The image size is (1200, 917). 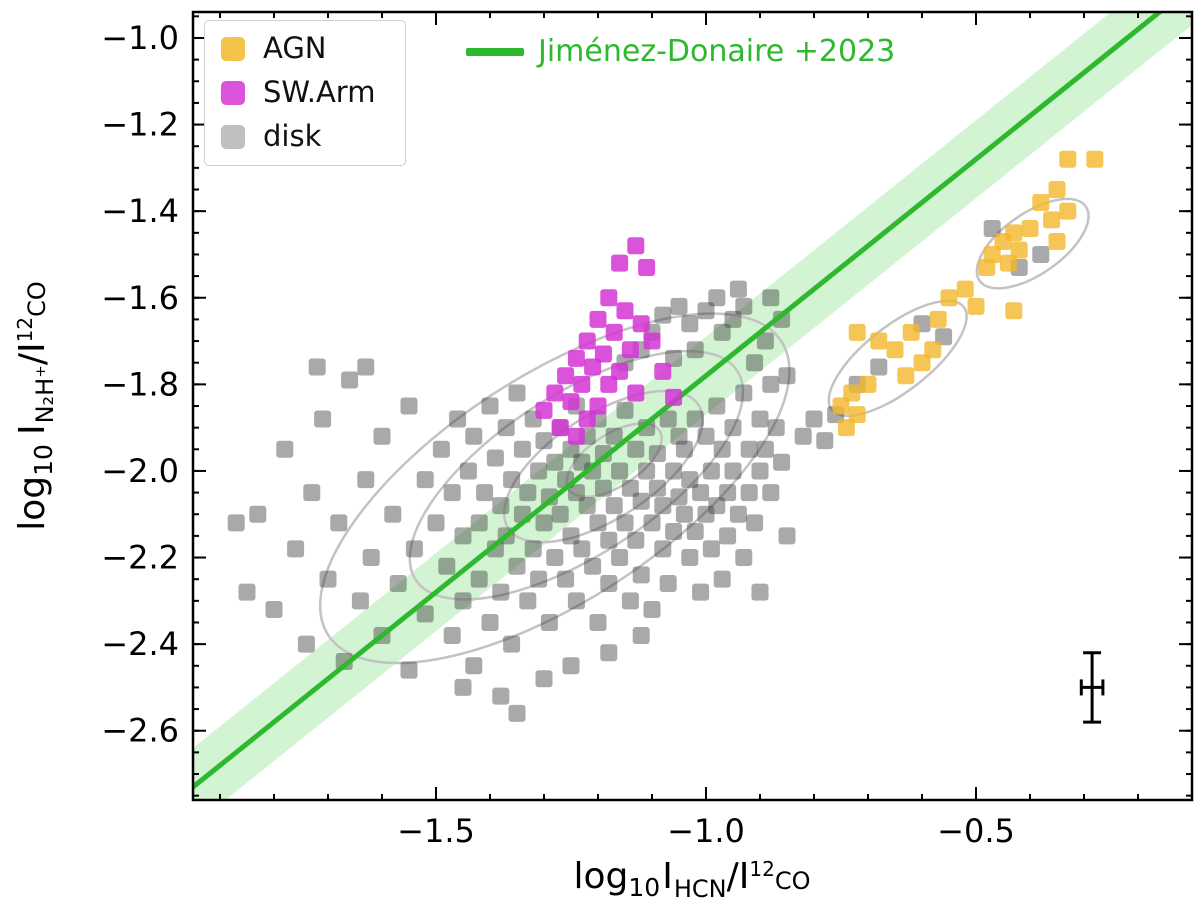 I want to click on agn-swatch-icon, so click(x=233, y=48).